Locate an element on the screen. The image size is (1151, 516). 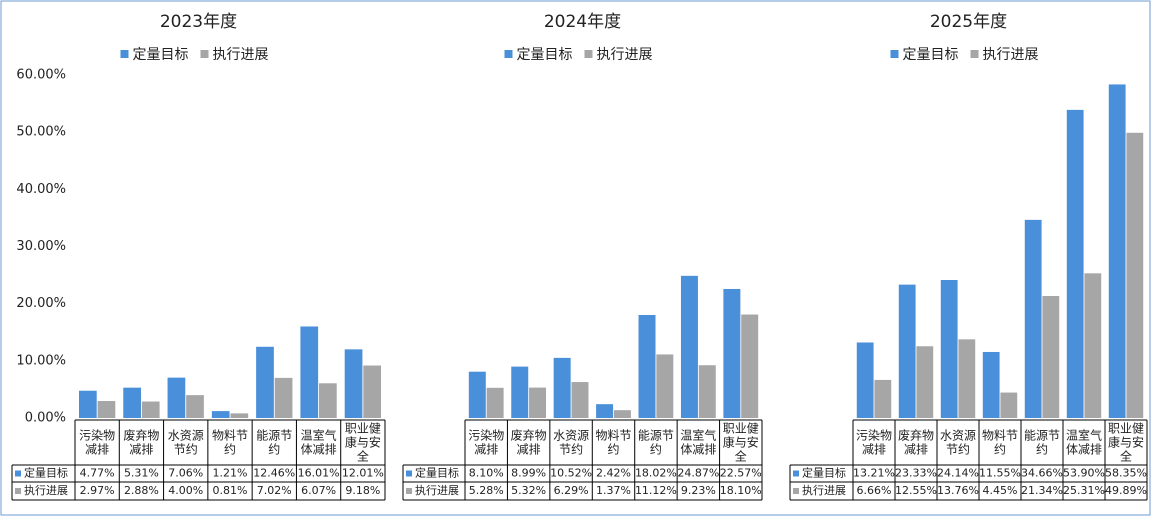
data-cell: 1.37% is located at coordinates (613, 490).